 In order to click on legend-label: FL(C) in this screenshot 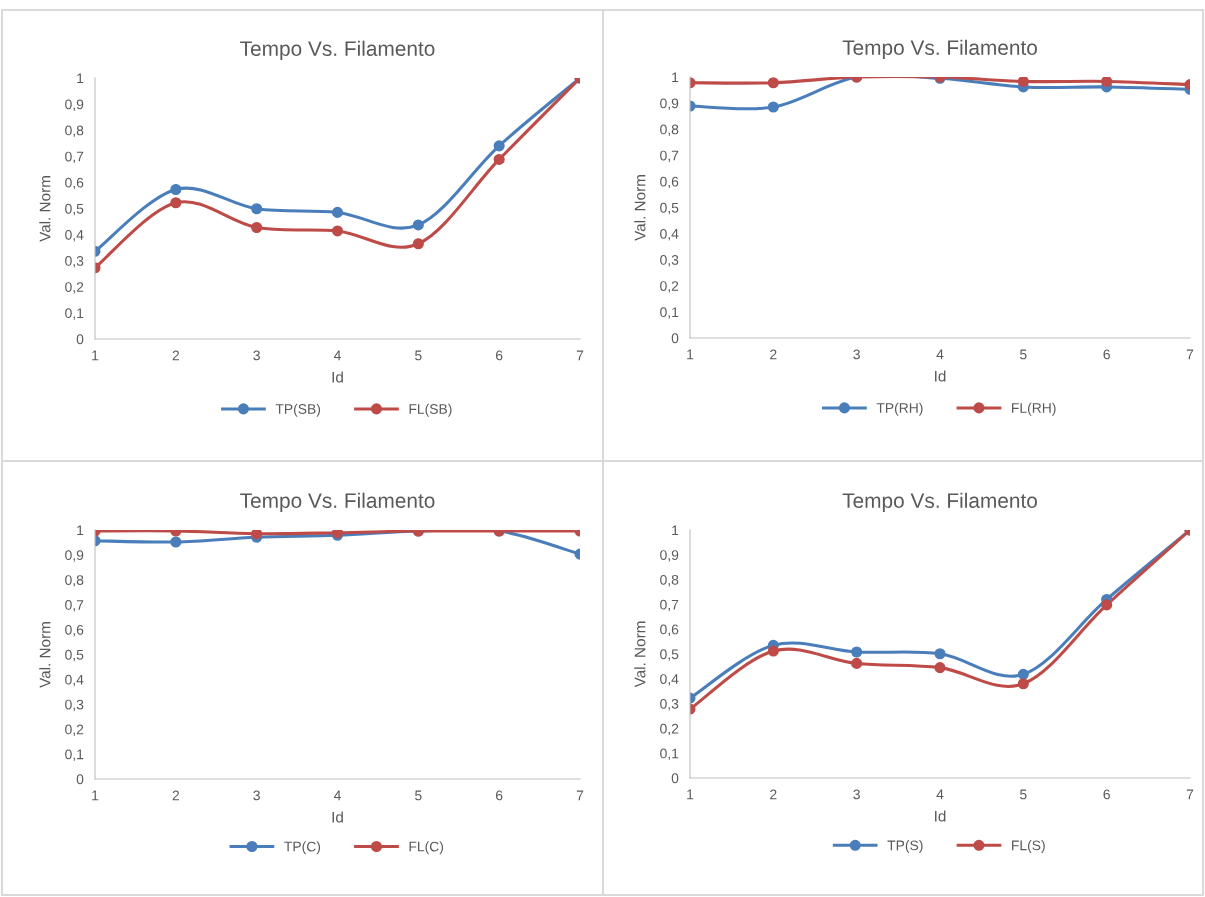, I will do `click(426, 848)`.